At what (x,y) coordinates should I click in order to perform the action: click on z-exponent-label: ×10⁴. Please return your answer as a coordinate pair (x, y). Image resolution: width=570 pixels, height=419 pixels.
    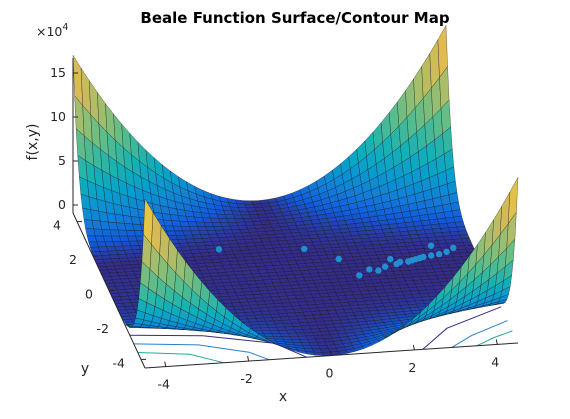
    Looking at the image, I should click on (52, 30).